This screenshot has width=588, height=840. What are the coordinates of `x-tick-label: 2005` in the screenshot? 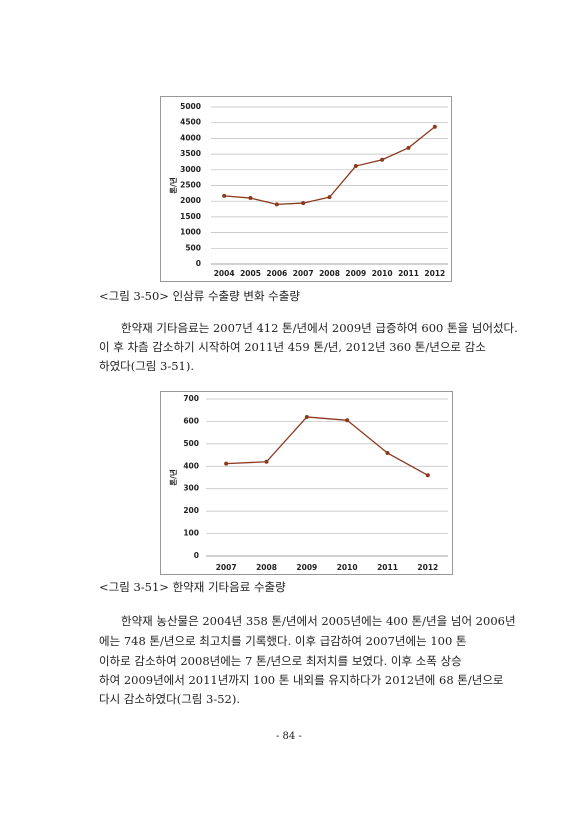 It's located at (250, 273).